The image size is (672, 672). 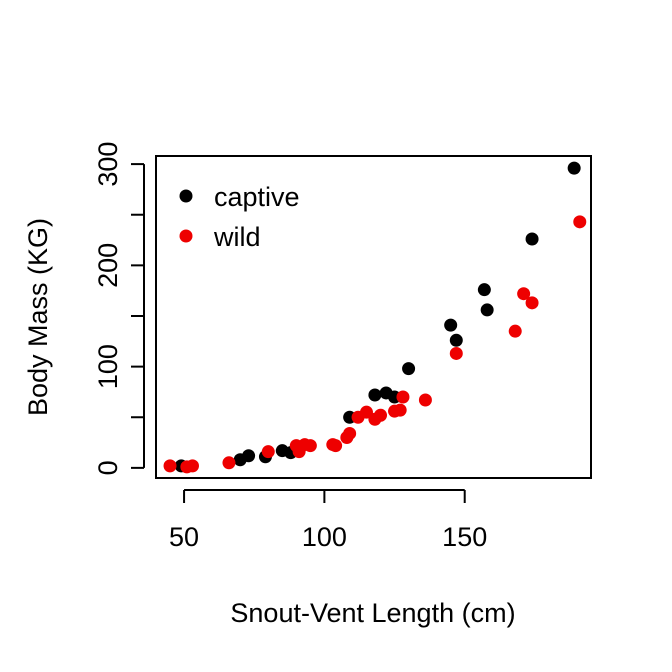 What do you see at coordinates (324, 537) in the screenshot?
I see `x-tick-label: 100` at bounding box center [324, 537].